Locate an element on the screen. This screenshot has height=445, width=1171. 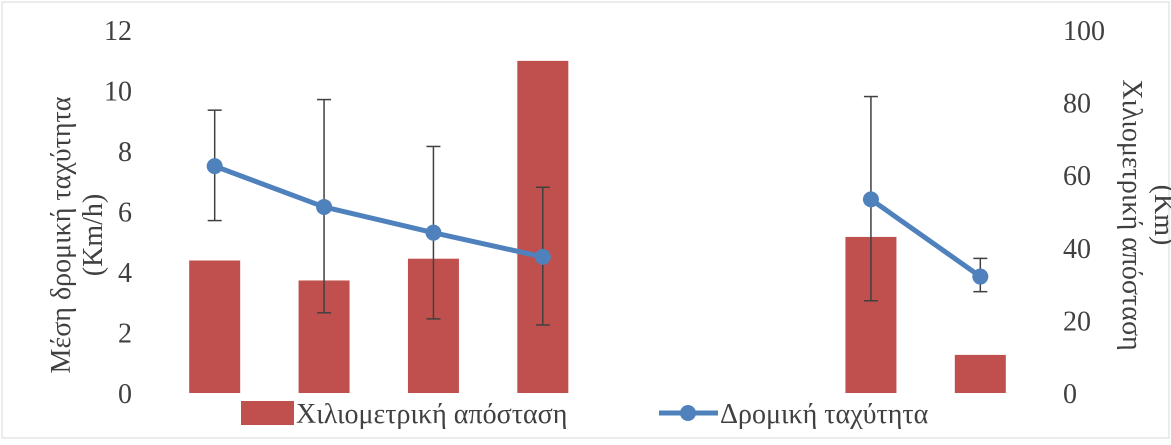
left-tick-label: 0 is located at coordinates (125, 394).